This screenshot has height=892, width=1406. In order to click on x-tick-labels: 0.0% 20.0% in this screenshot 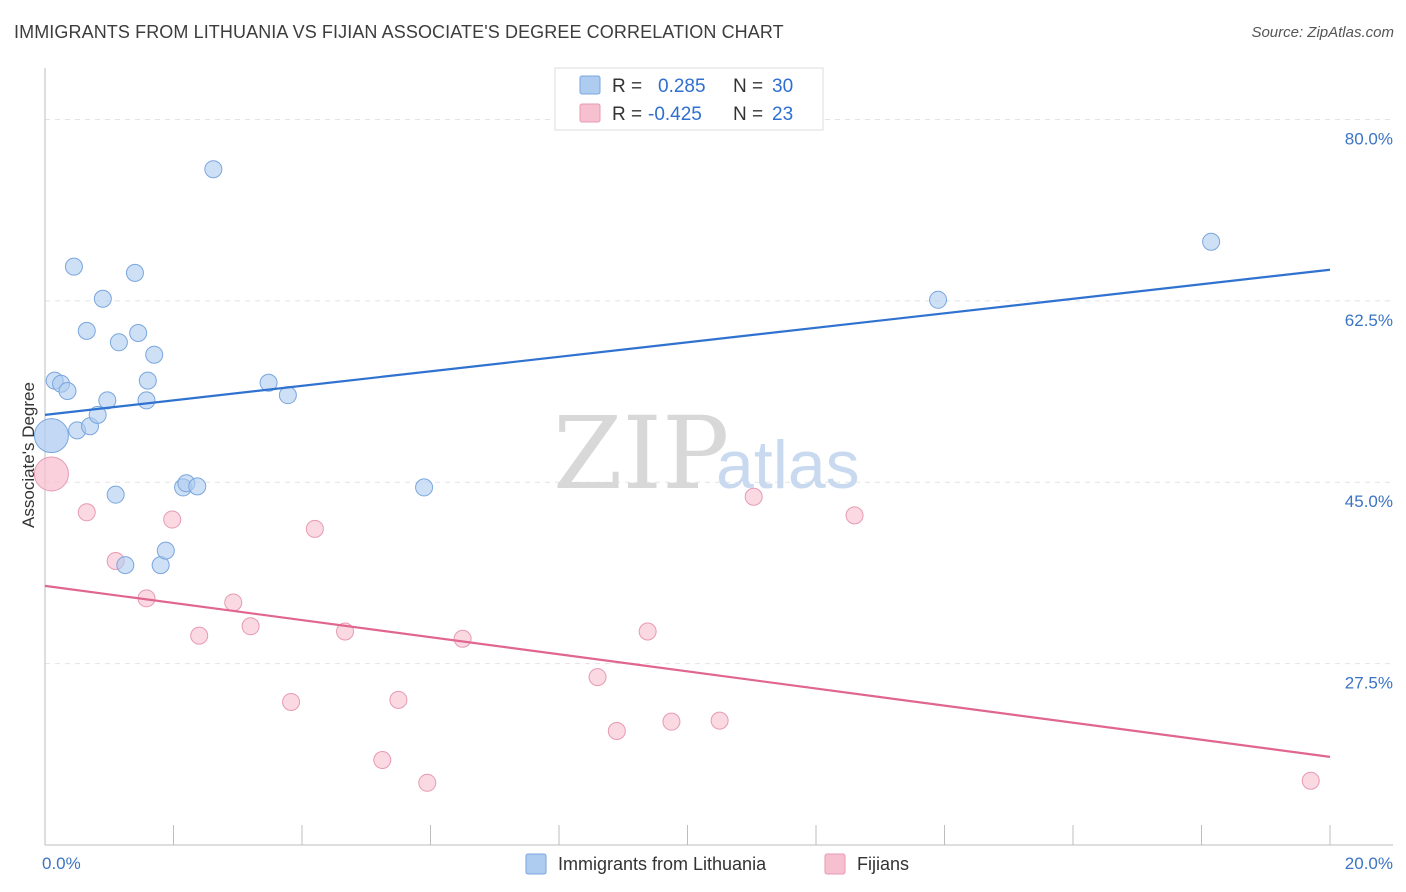, I will do `click(717, 863)`.